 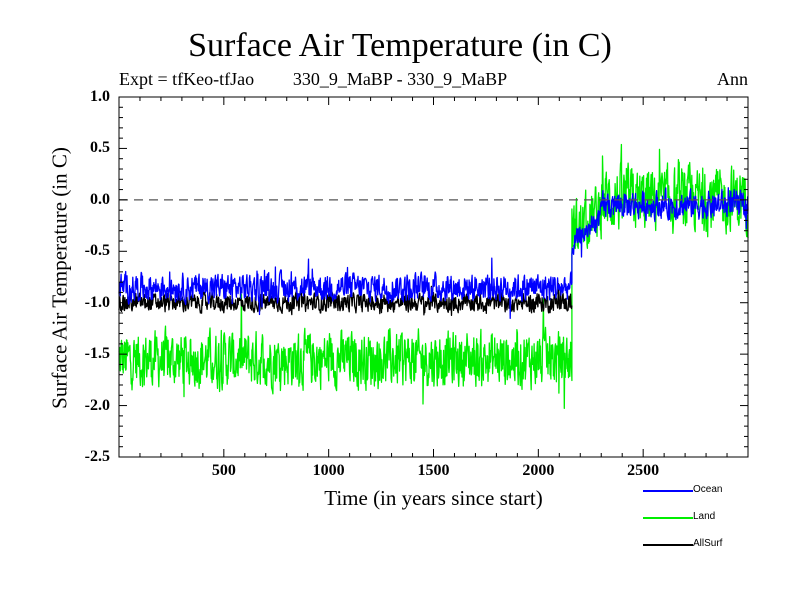 What do you see at coordinates (97, 354) in the screenshot?
I see `y-tick-label: -1.5` at bounding box center [97, 354].